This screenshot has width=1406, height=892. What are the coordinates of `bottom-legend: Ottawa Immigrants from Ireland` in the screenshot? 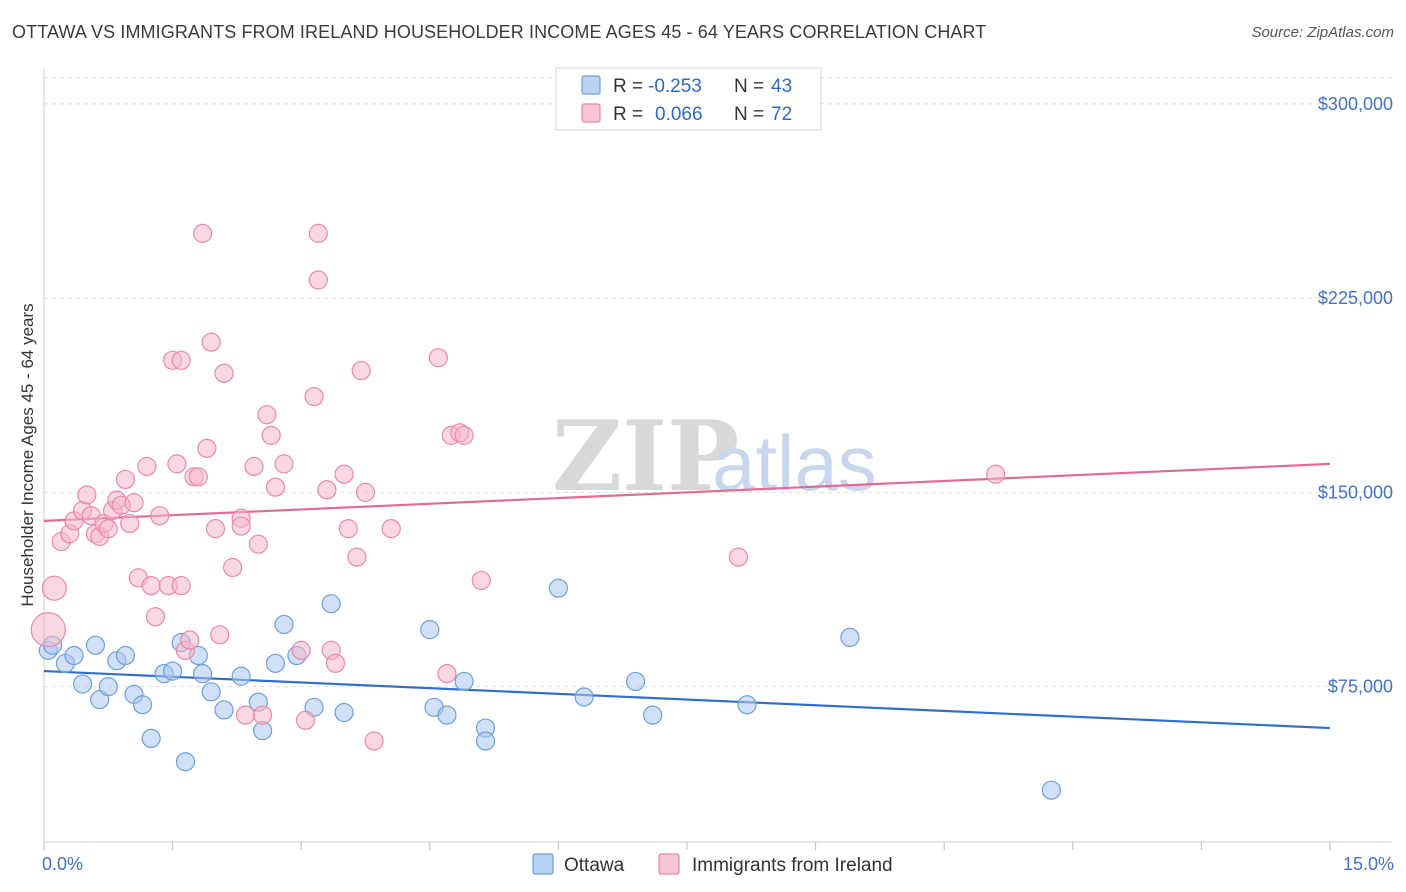 It's located at (712, 864).